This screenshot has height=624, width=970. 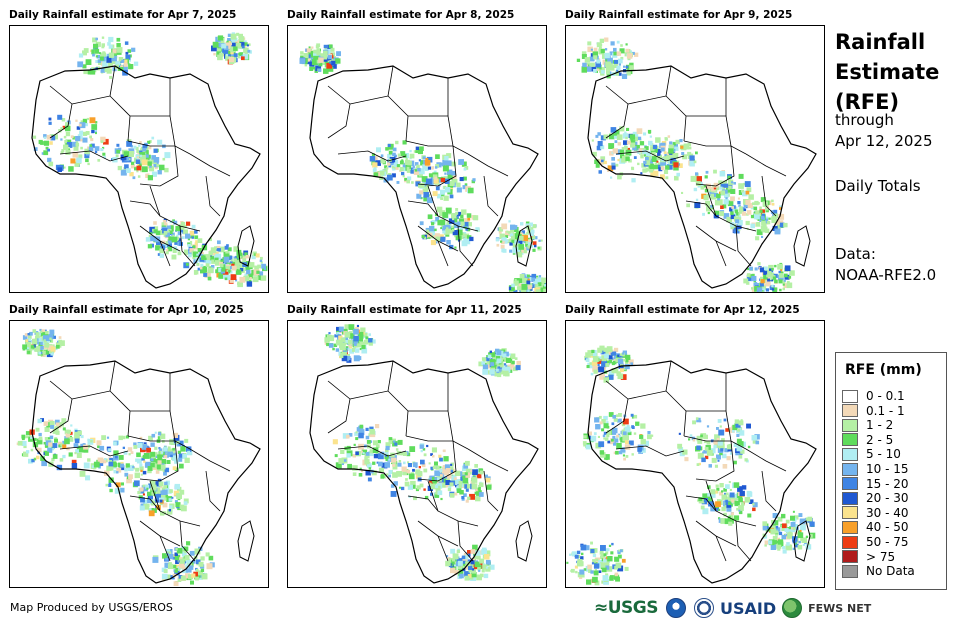 I want to click on legend-label: 50 - 75, so click(x=887, y=542).